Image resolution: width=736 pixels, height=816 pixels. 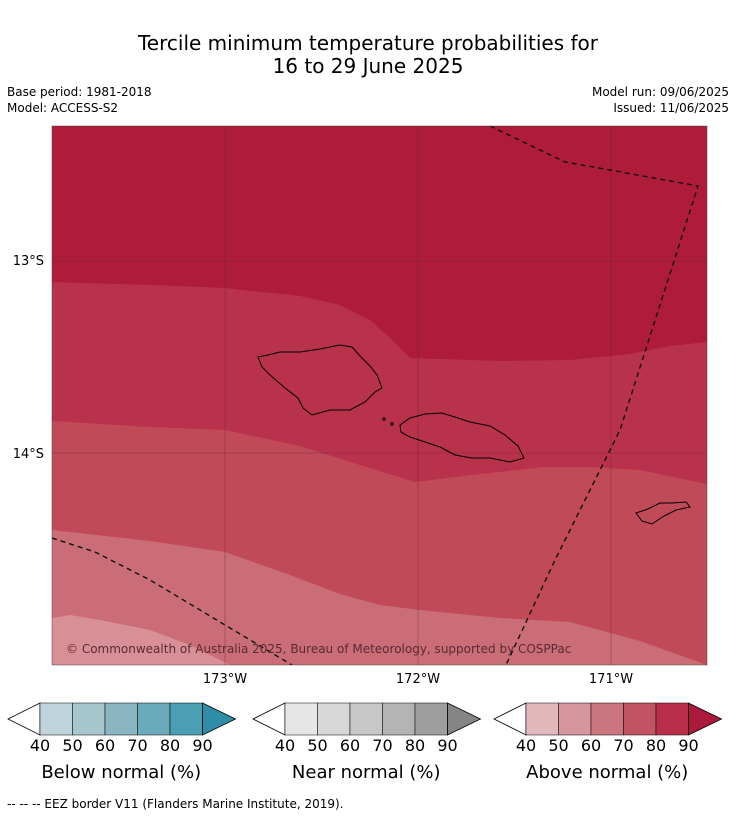 What do you see at coordinates (607, 772) in the screenshot?
I see `colorbar-label: Above normal (%)` at bounding box center [607, 772].